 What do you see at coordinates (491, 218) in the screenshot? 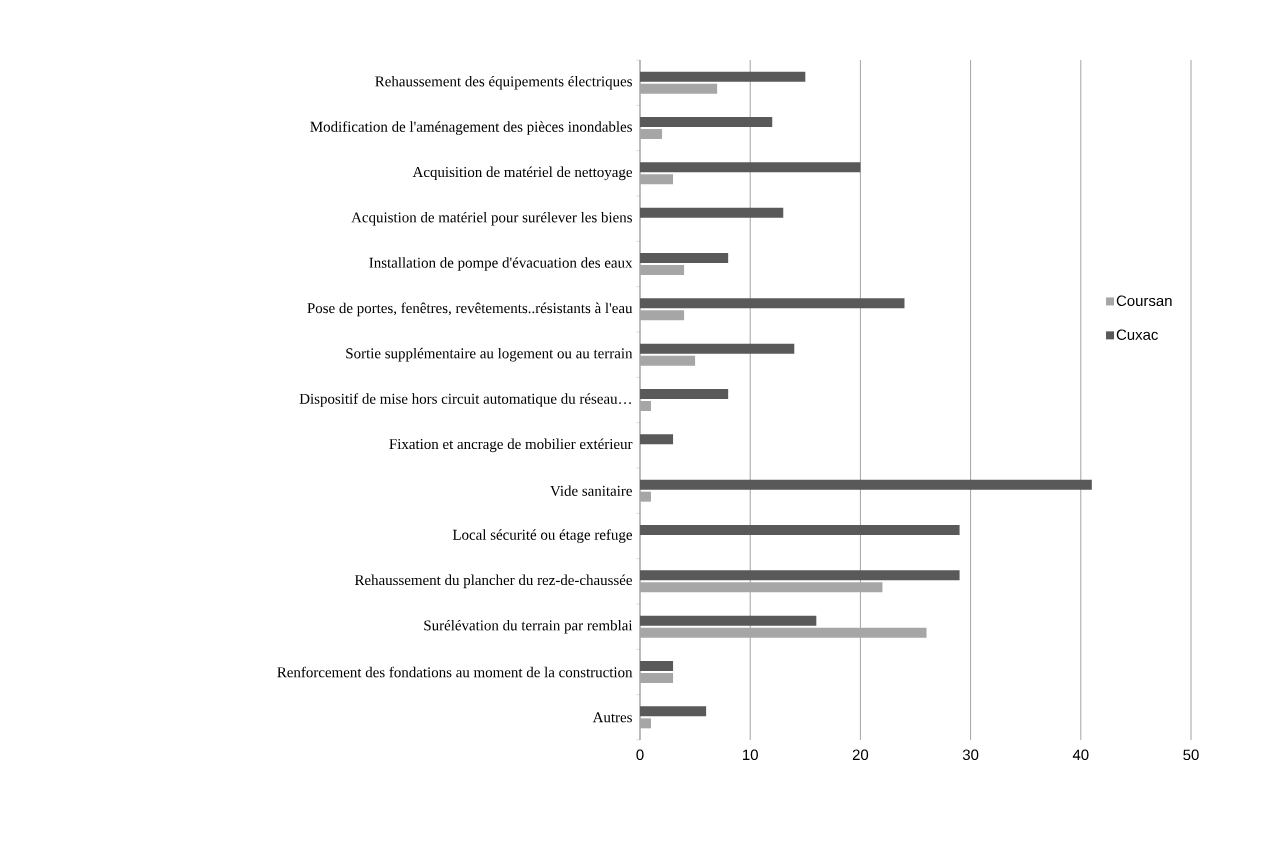
I see `y-tick-label: Acquistion de matériel pour surélever les biens` at bounding box center [491, 218].